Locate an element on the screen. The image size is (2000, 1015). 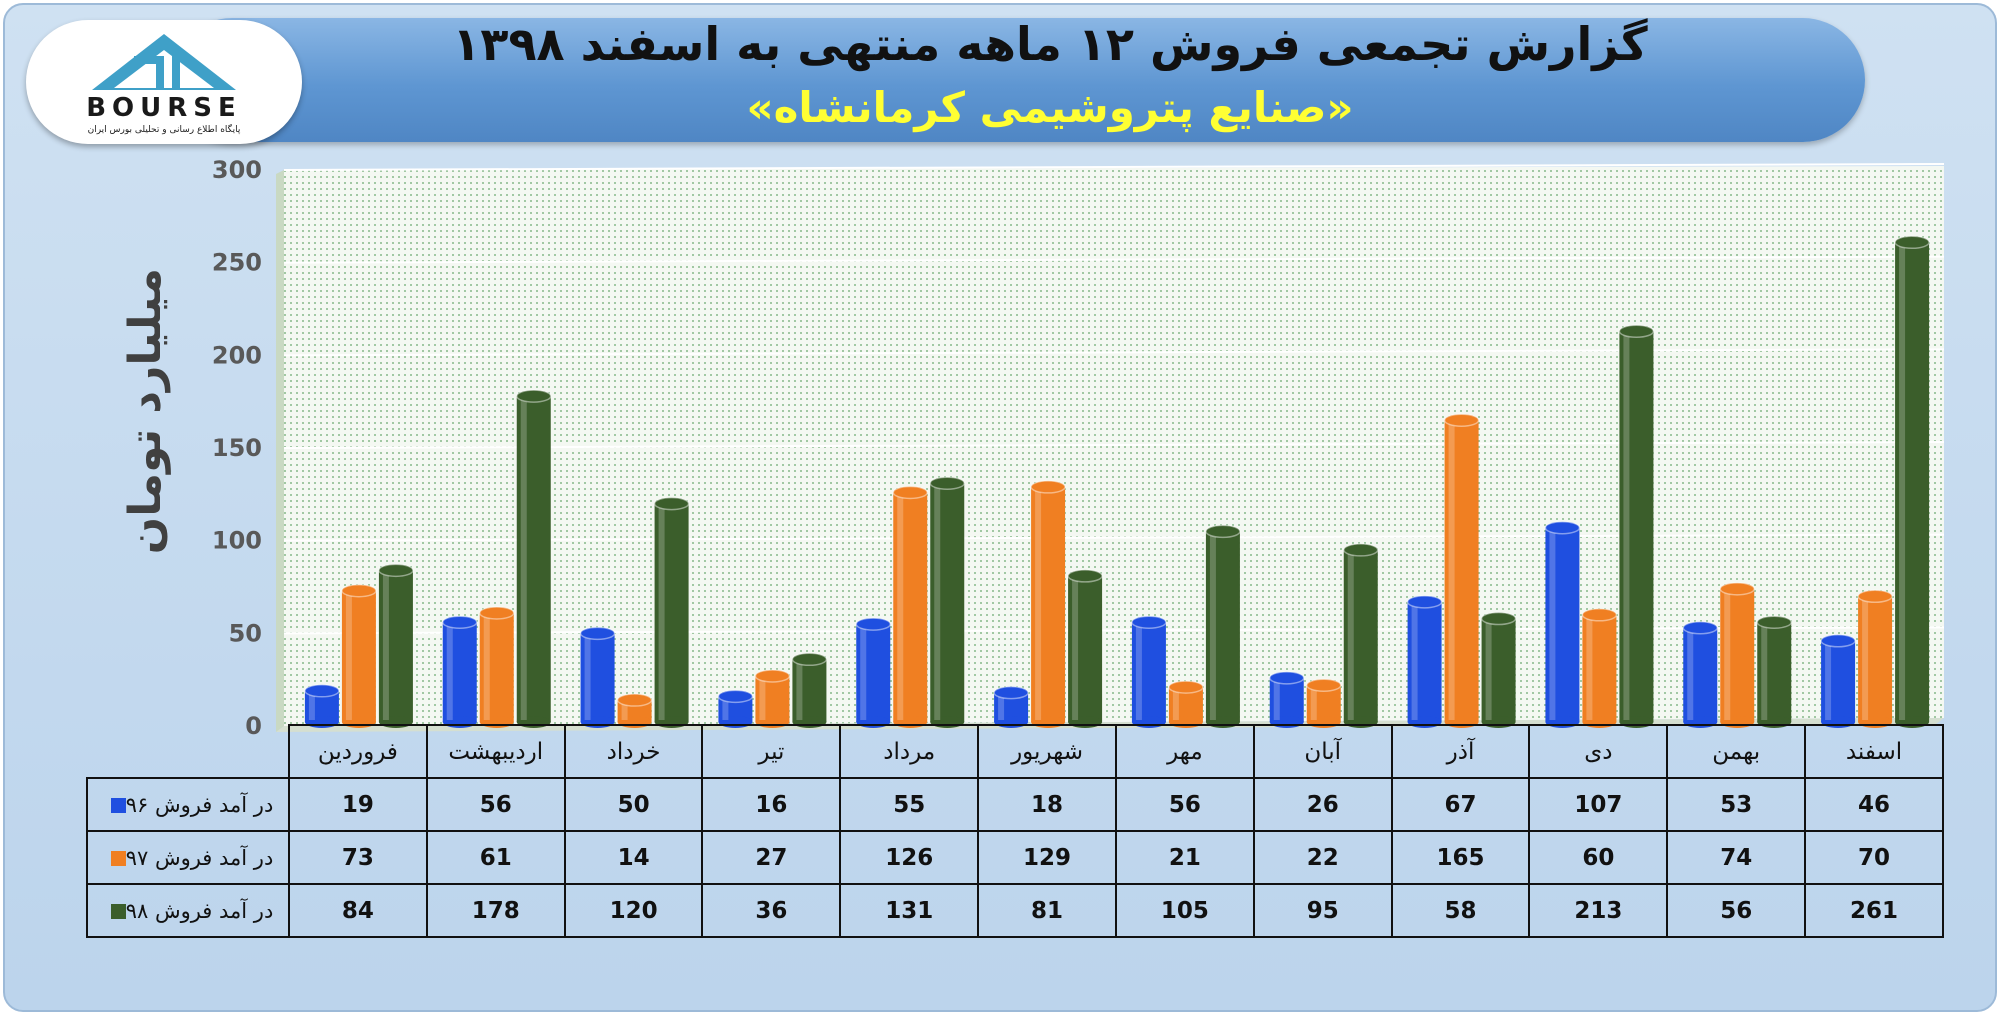
table-corner is located at coordinates (188, 751).